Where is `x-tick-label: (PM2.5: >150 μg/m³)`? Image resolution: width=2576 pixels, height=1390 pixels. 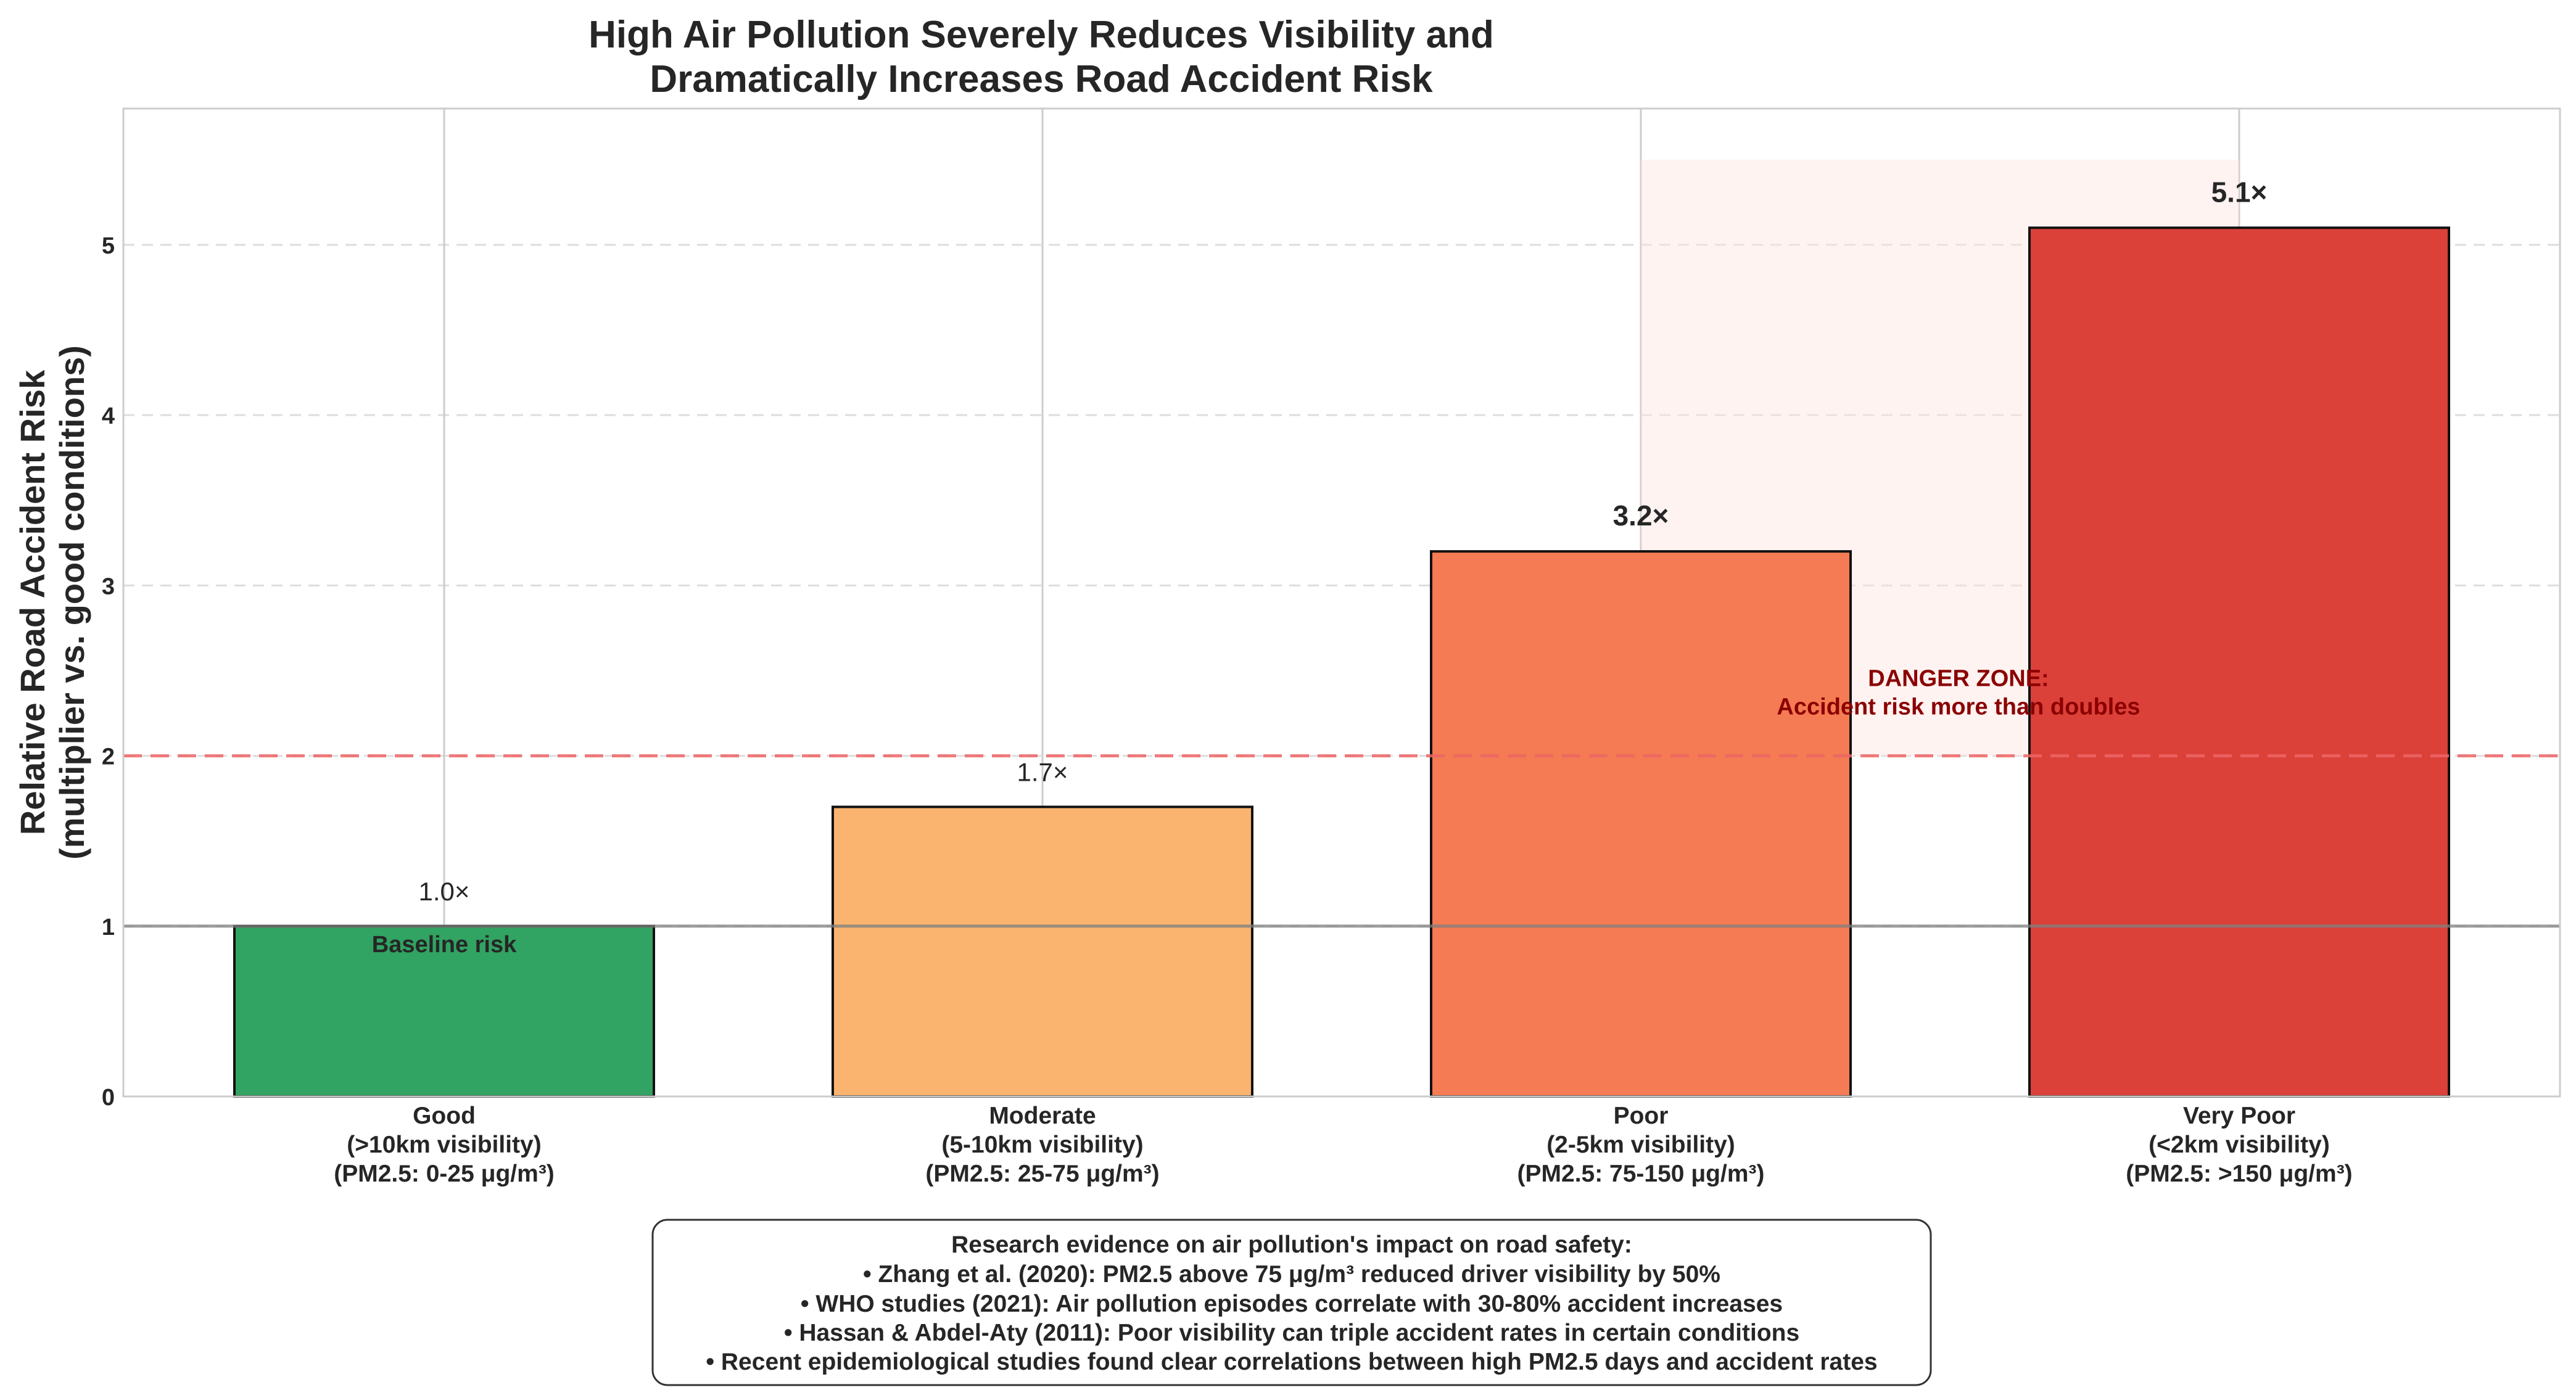
x-tick-label: (PM2.5: >150 μg/m³) is located at coordinates (2239, 1174).